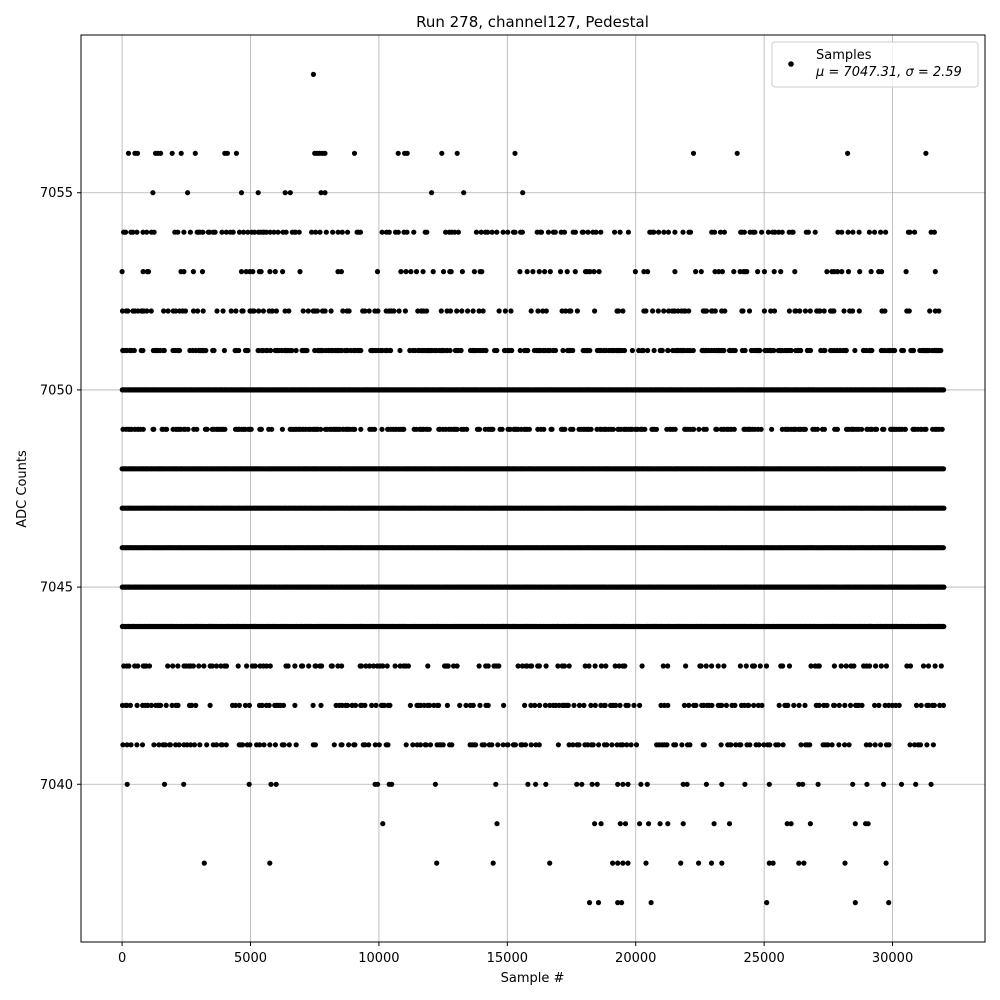  I want to click on x-tick-label: 25000, so click(763, 958).